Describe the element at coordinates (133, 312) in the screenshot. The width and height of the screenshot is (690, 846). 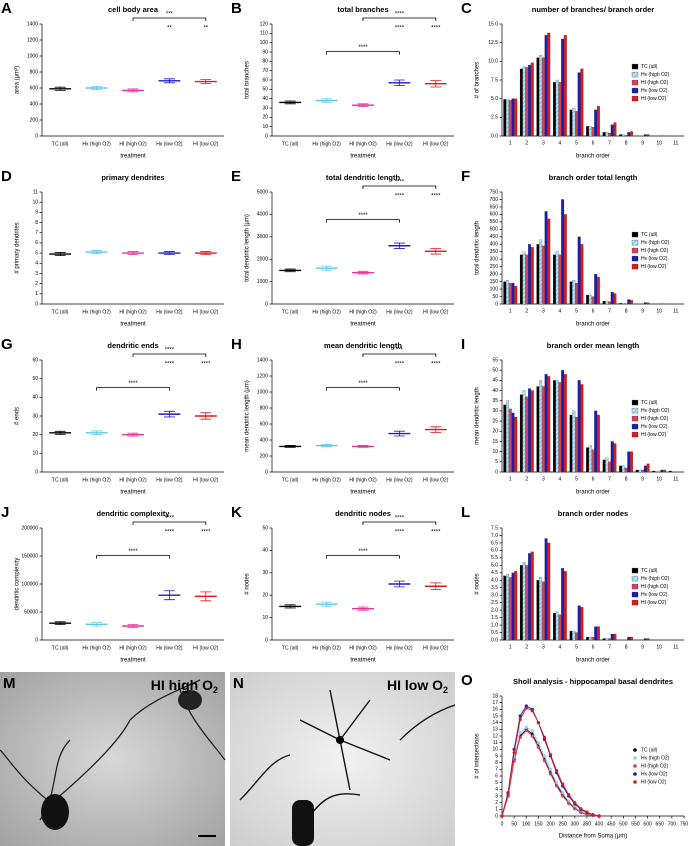
I see `x-tick-label: HI (high O2)` at that location.